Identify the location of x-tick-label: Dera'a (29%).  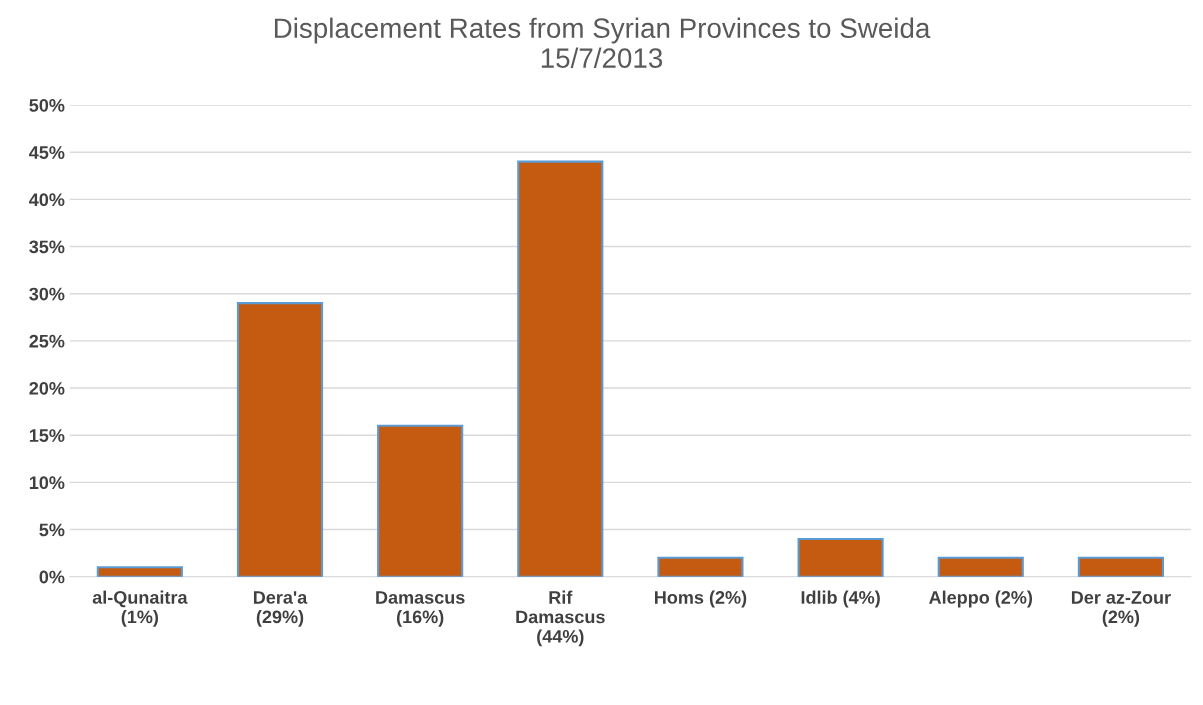
(280, 609).